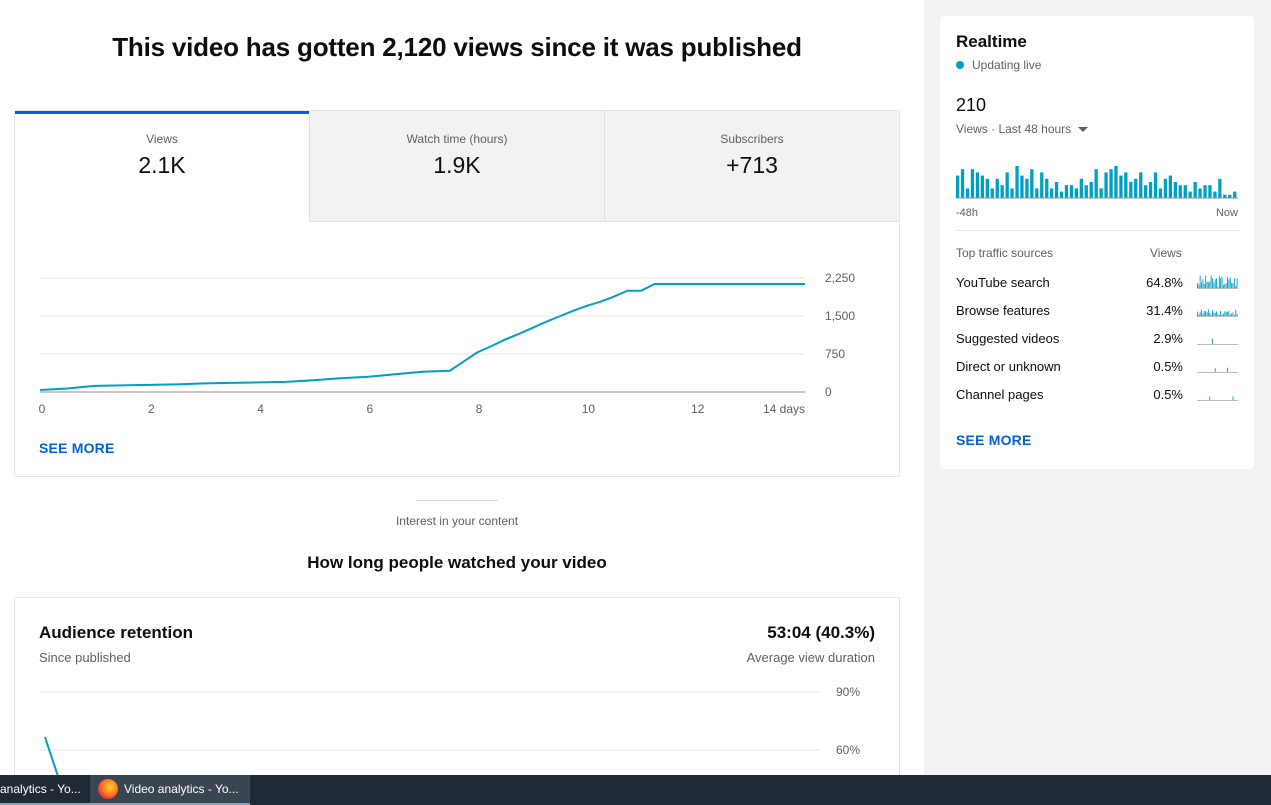 This screenshot has width=1271, height=805. What do you see at coordinates (1007, 65) in the screenshot?
I see `realtime-status-text: Updating live` at bounding box center [1007, 65].